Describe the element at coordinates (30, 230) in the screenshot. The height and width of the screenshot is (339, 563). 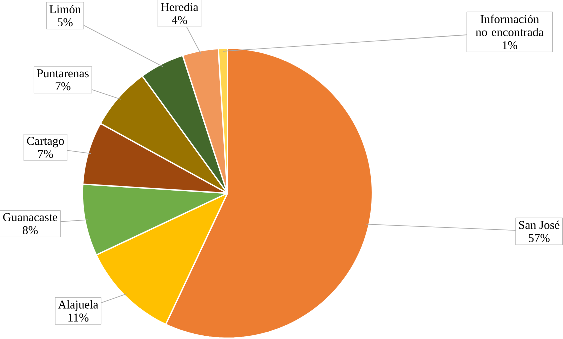
I see `data-label: 8%` at that location.